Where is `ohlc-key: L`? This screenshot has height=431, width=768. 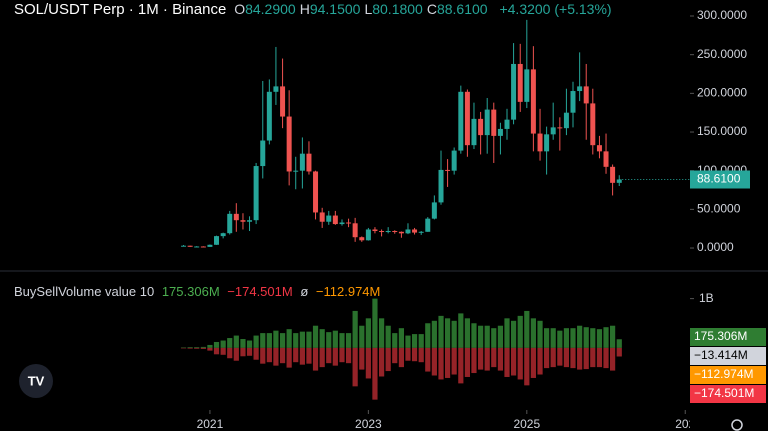
ohlc-key: L is located at coordinates (368, 9).